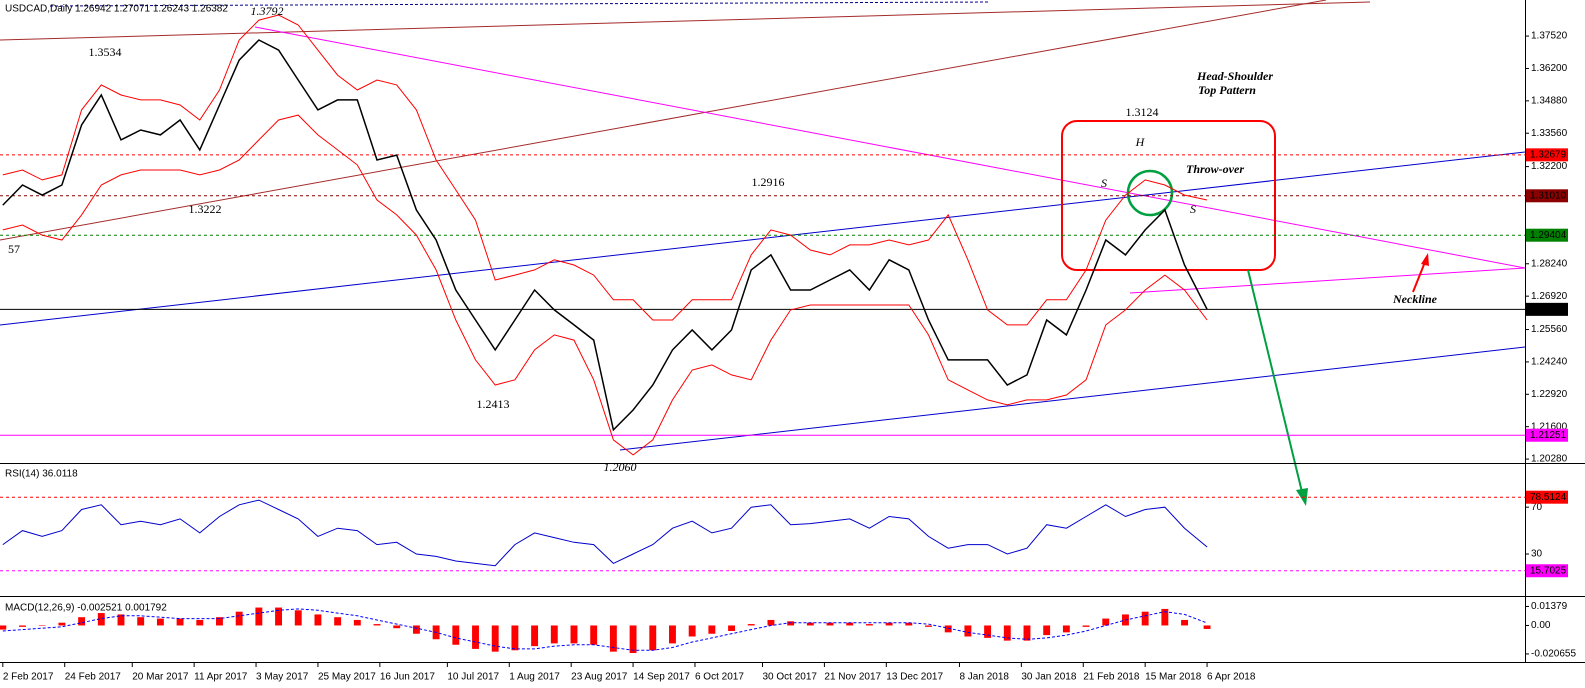  What do you see at coordinates (1549, 263) in the screenshot?
I see `y-tick-label: 1.28240` at bounding box center [1549, 263].